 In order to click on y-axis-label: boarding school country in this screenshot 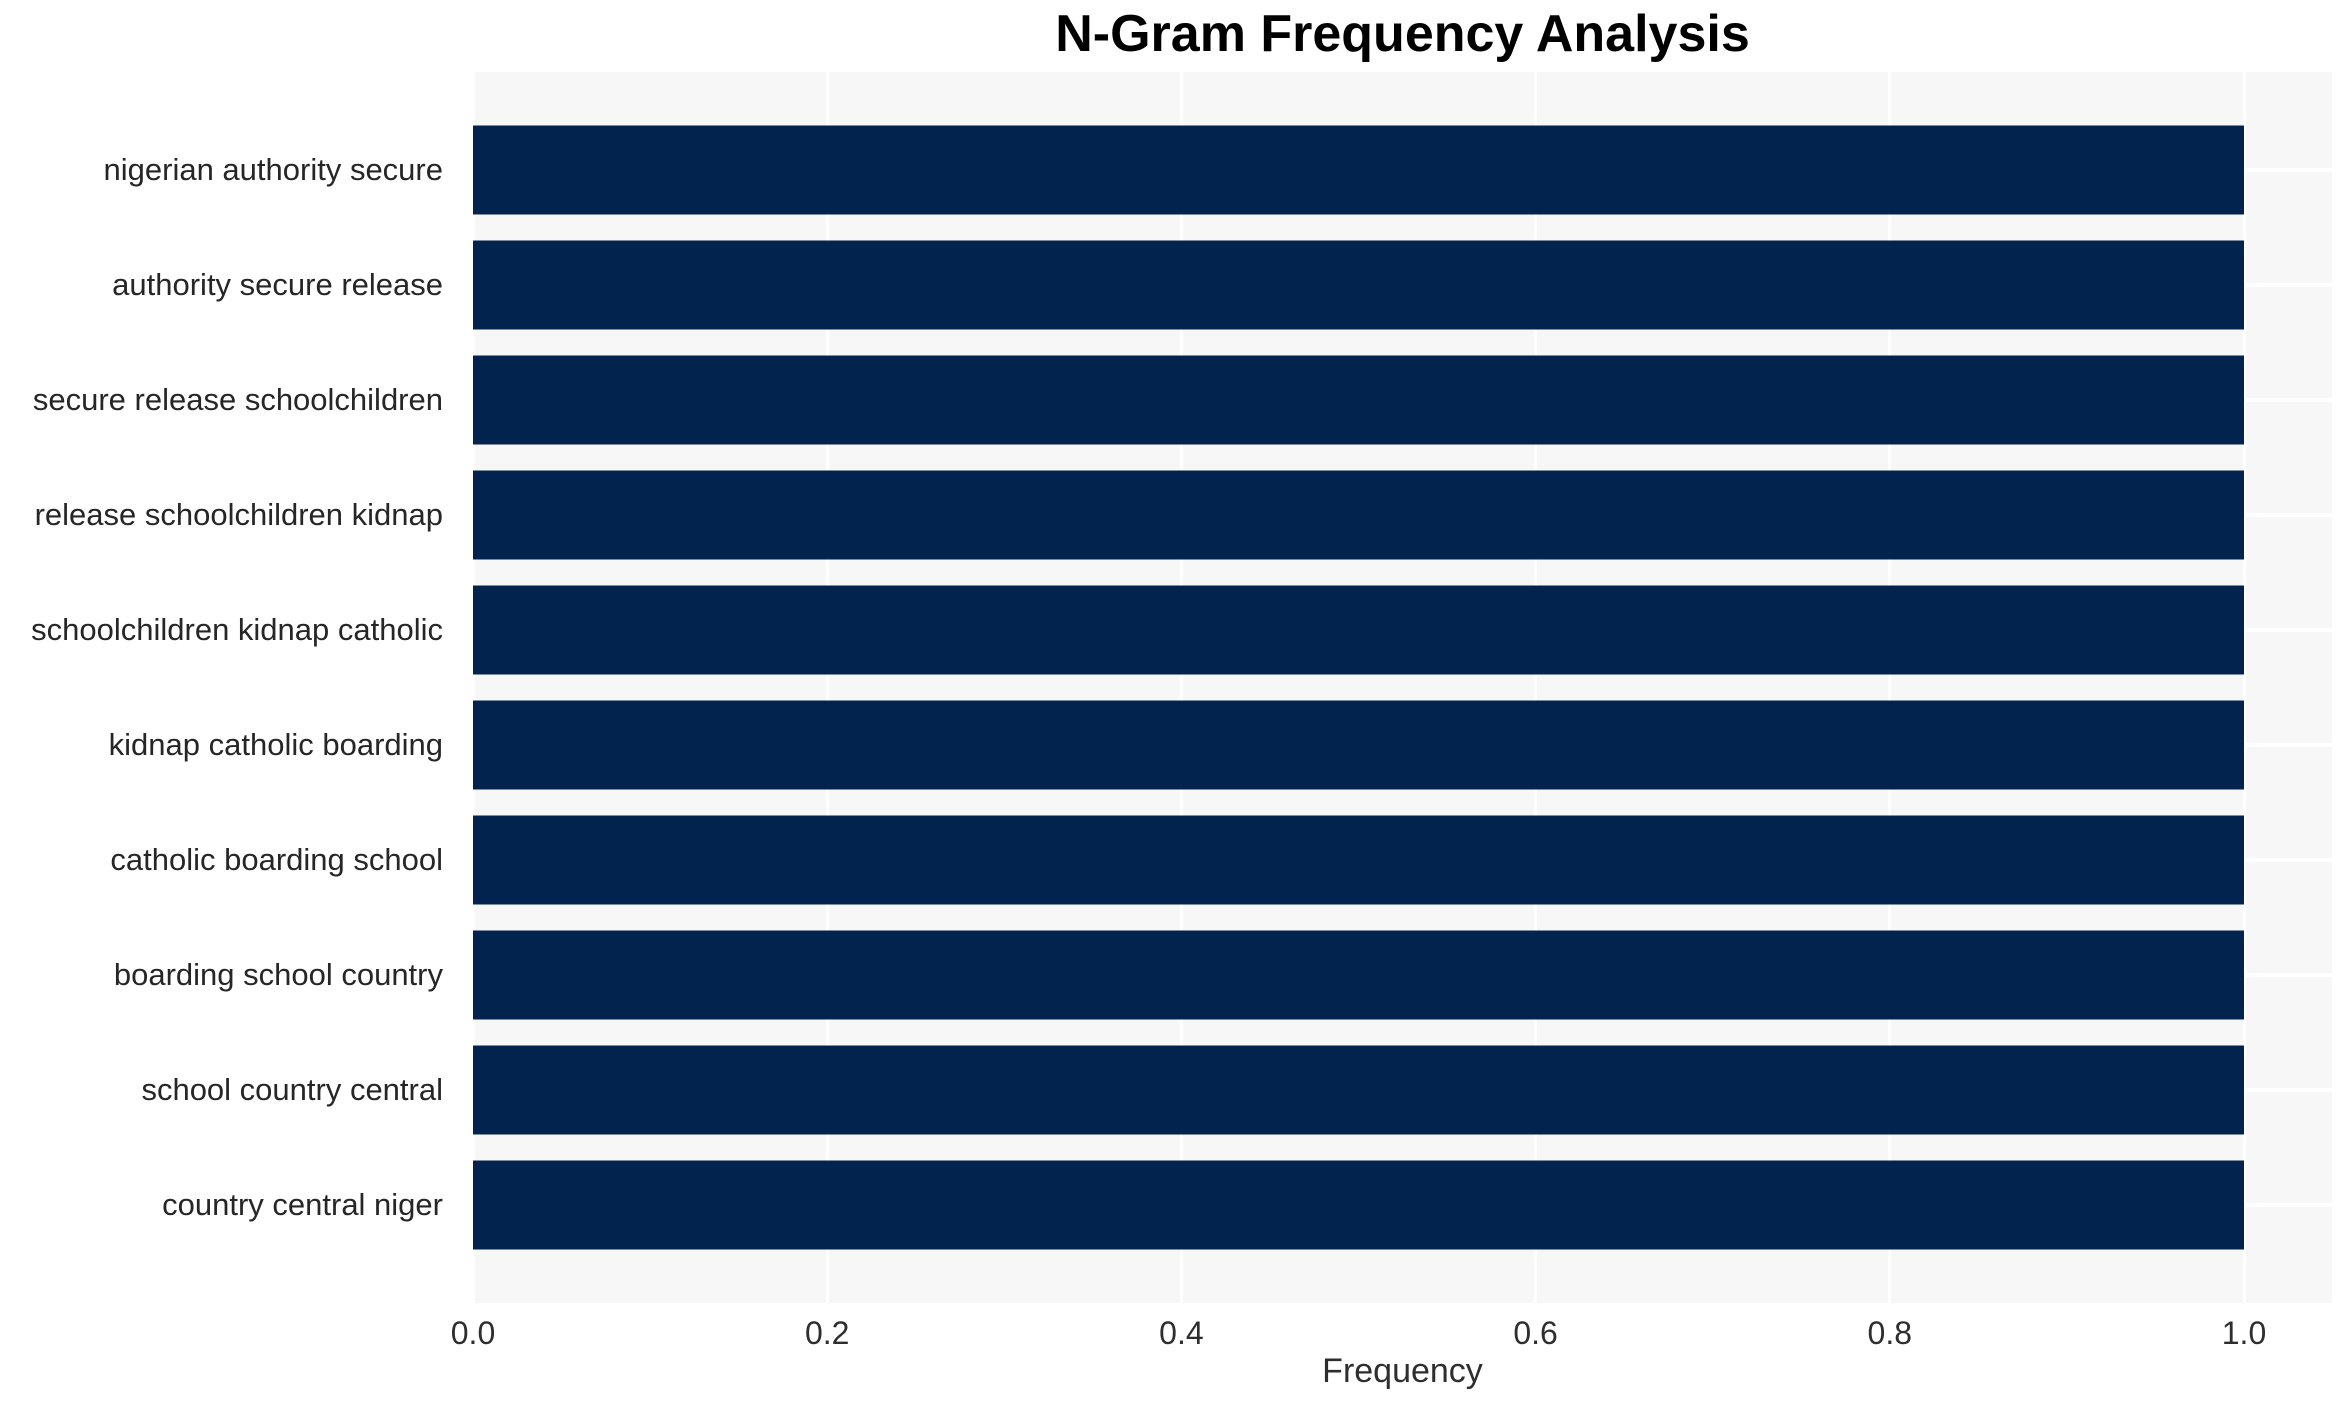, I will do `click(278, 975)`.